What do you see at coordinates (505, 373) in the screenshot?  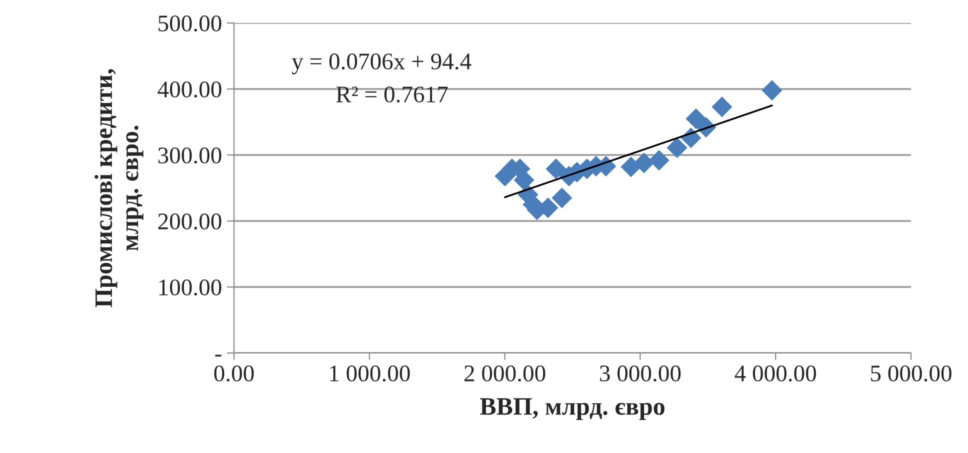 I see `x-tick-label: 2 000.00` at bounding box center [505, 373].